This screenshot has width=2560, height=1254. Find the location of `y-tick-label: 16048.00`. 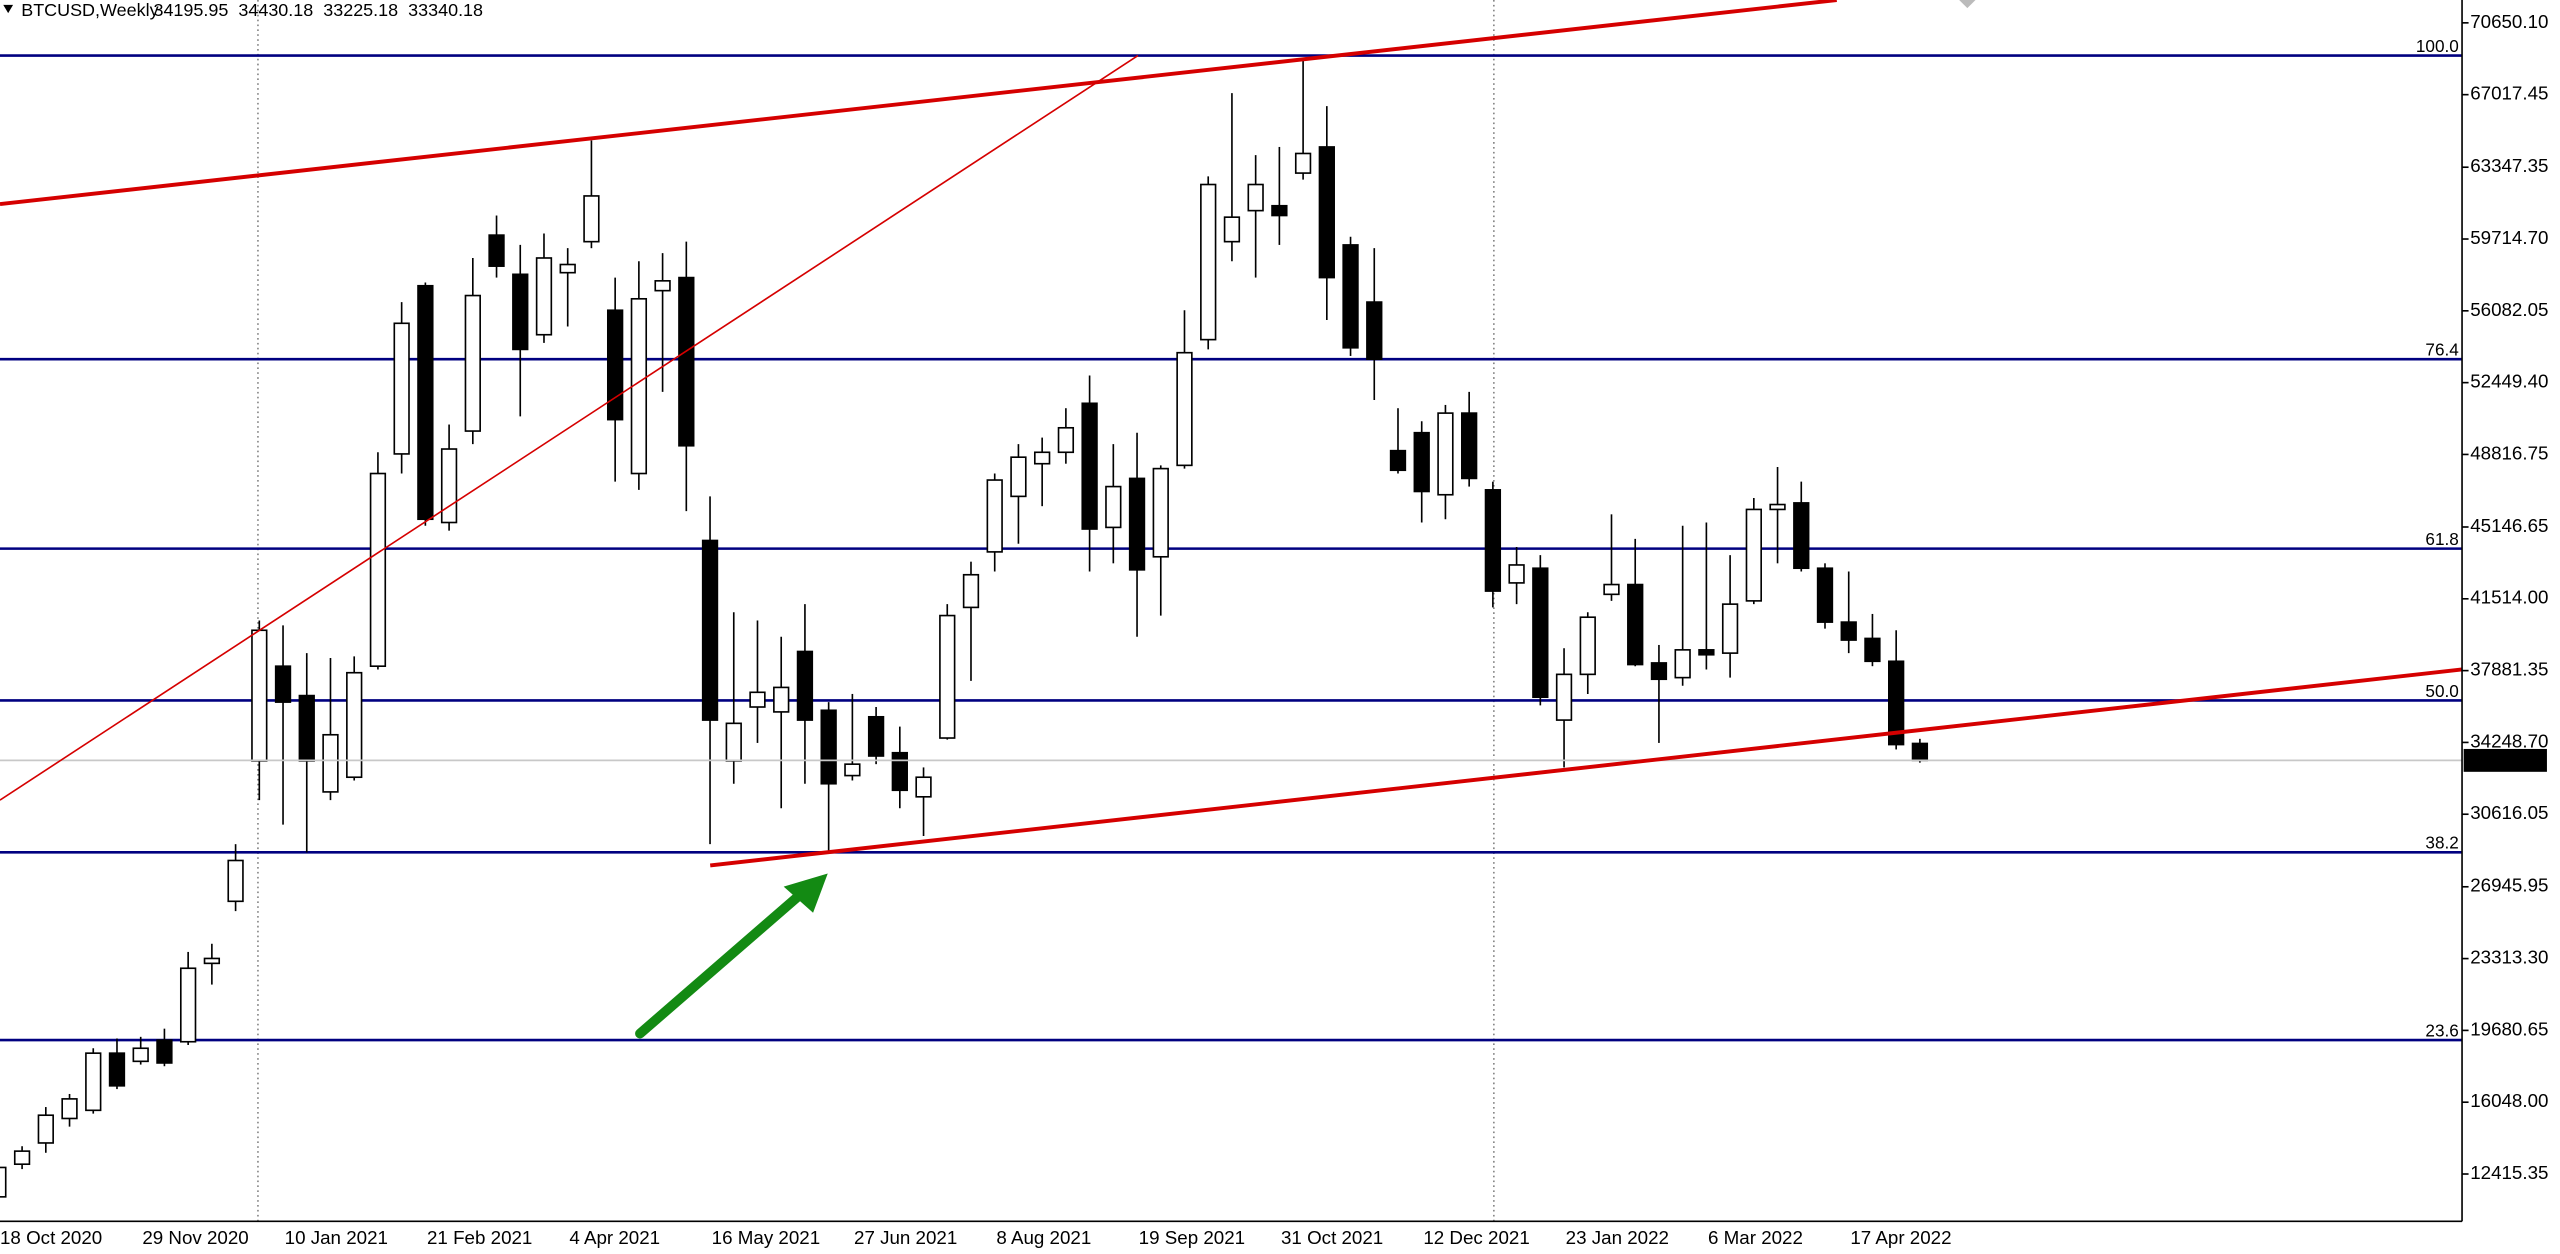

y-tick-label: 16048.00 is located at coordinates (2509, 1100).